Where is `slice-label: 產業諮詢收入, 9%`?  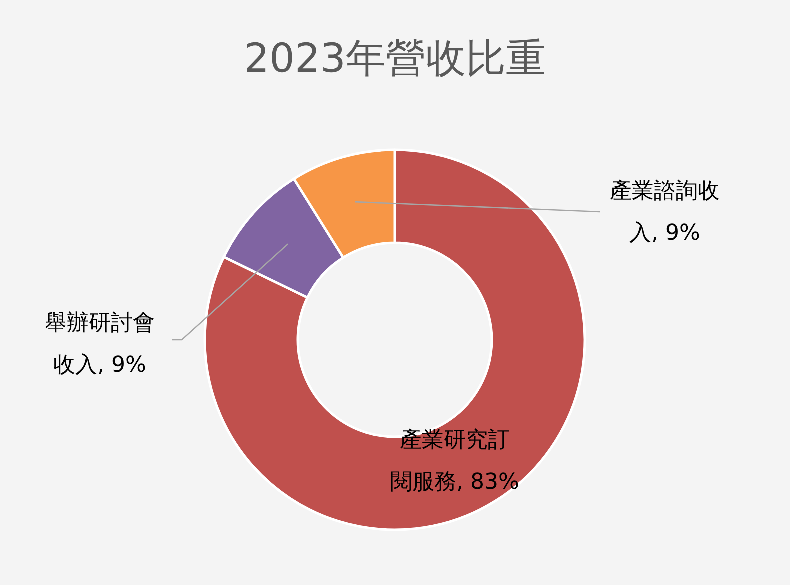 slice-label: 產業諮詢收入, 9% is located at coordinates (665, 212).